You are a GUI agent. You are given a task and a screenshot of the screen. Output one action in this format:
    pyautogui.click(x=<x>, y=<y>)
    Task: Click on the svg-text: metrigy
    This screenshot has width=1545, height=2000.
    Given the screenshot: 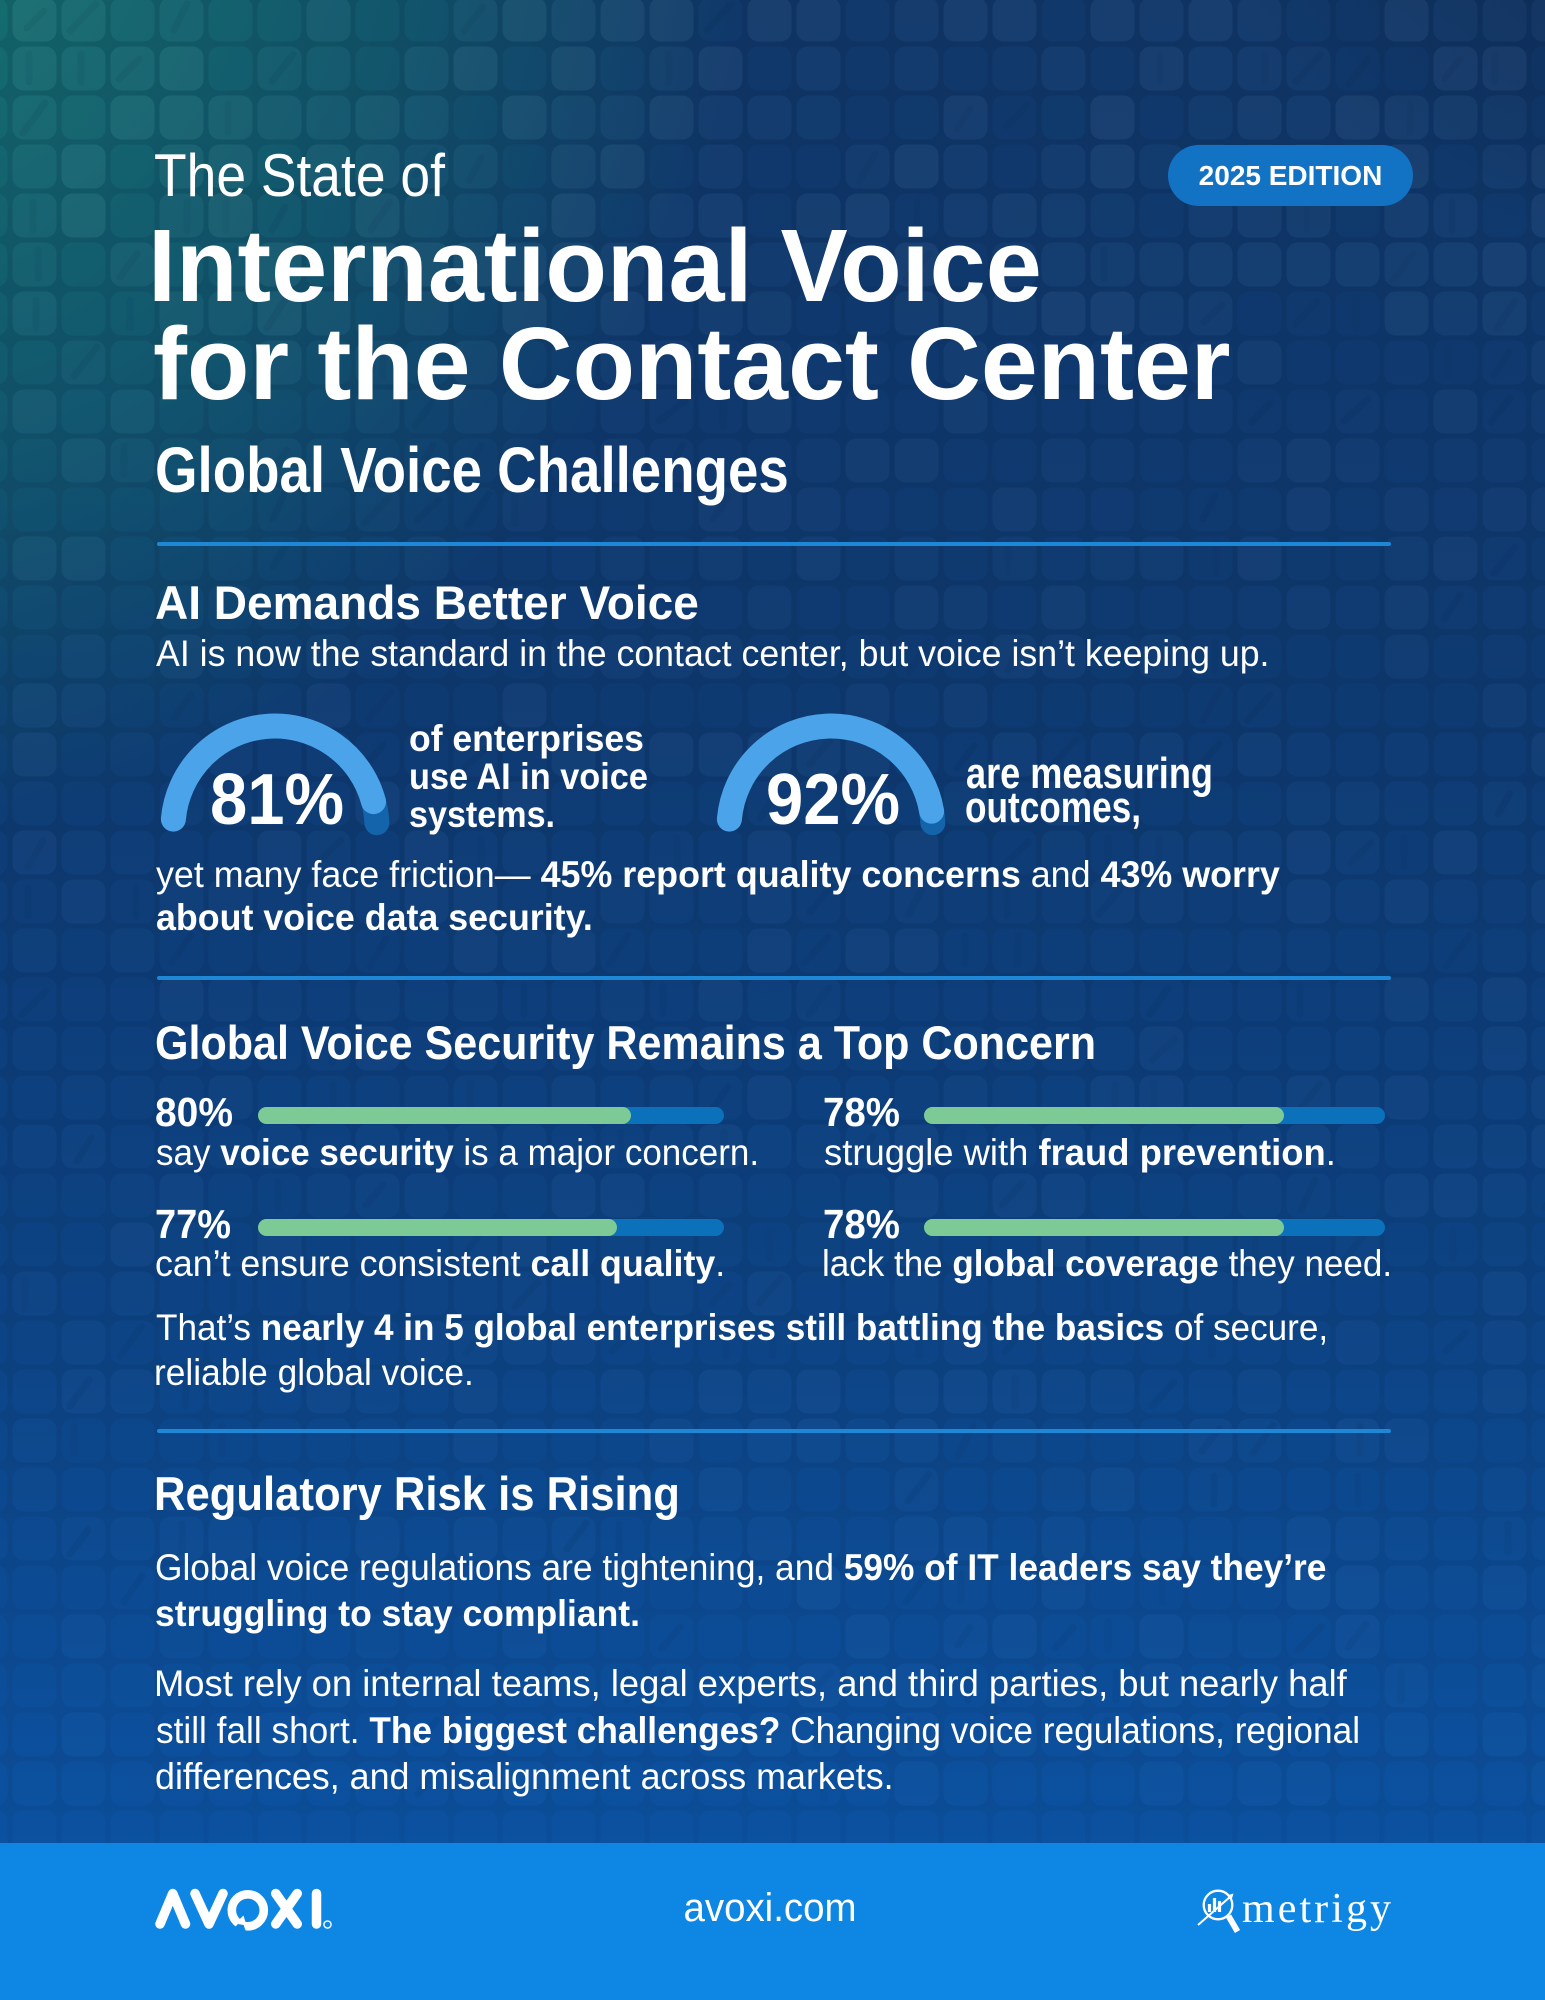 What is the action you would take?
    pyautogui.click(x=1316, y=1909)
    